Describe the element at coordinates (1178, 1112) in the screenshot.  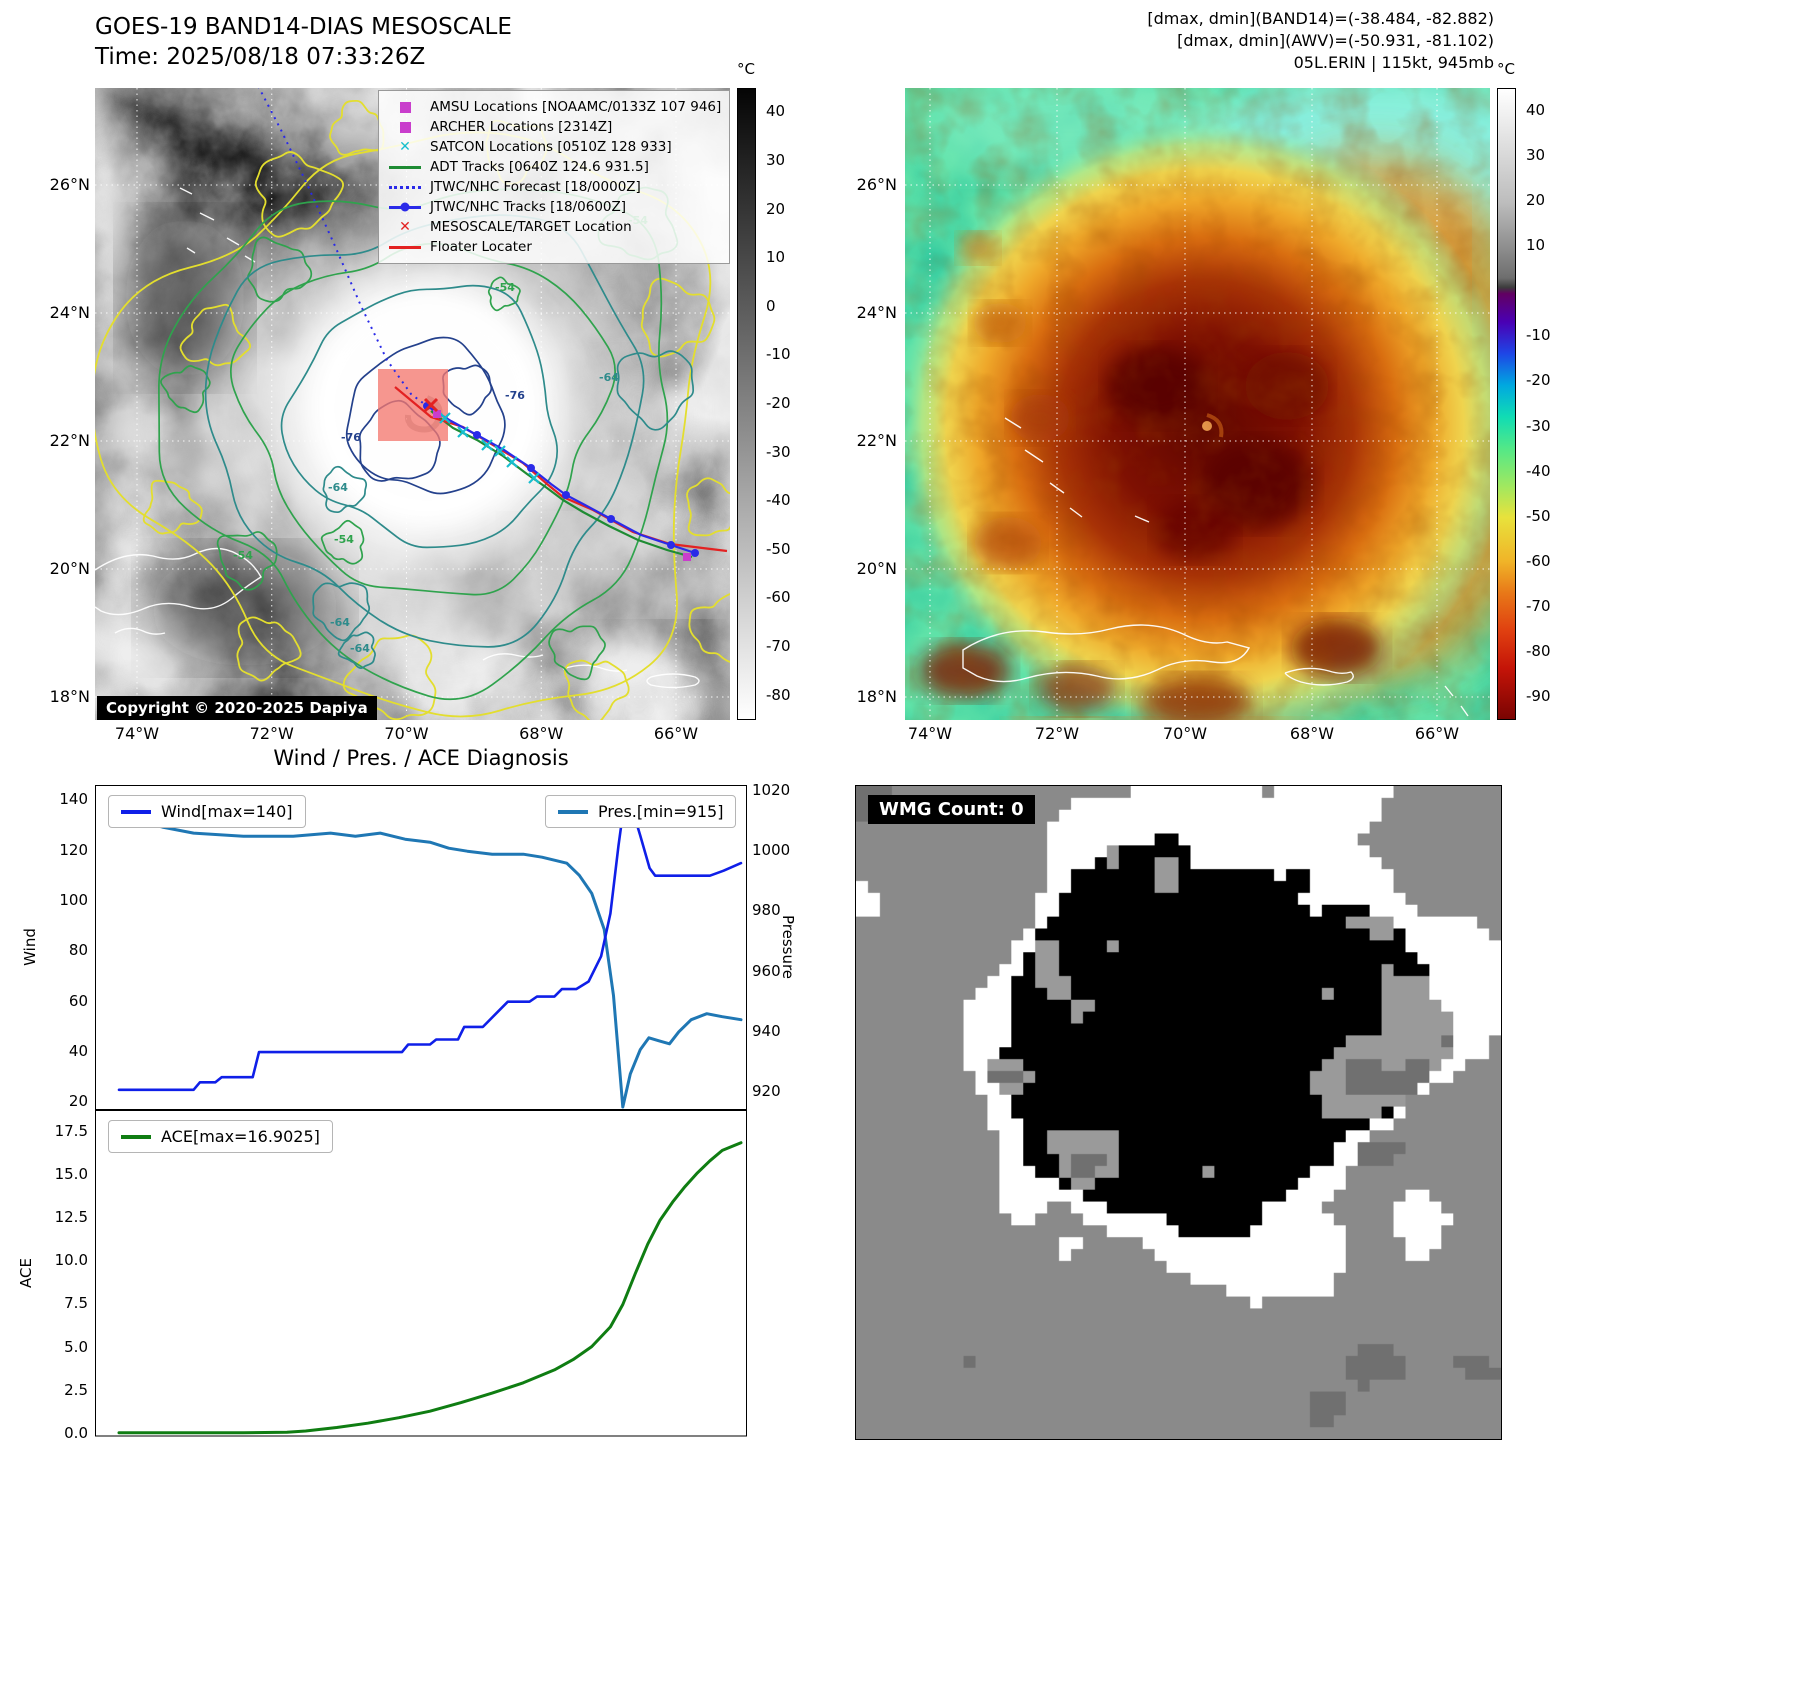
I see `wmg-pixel-image` at that location.